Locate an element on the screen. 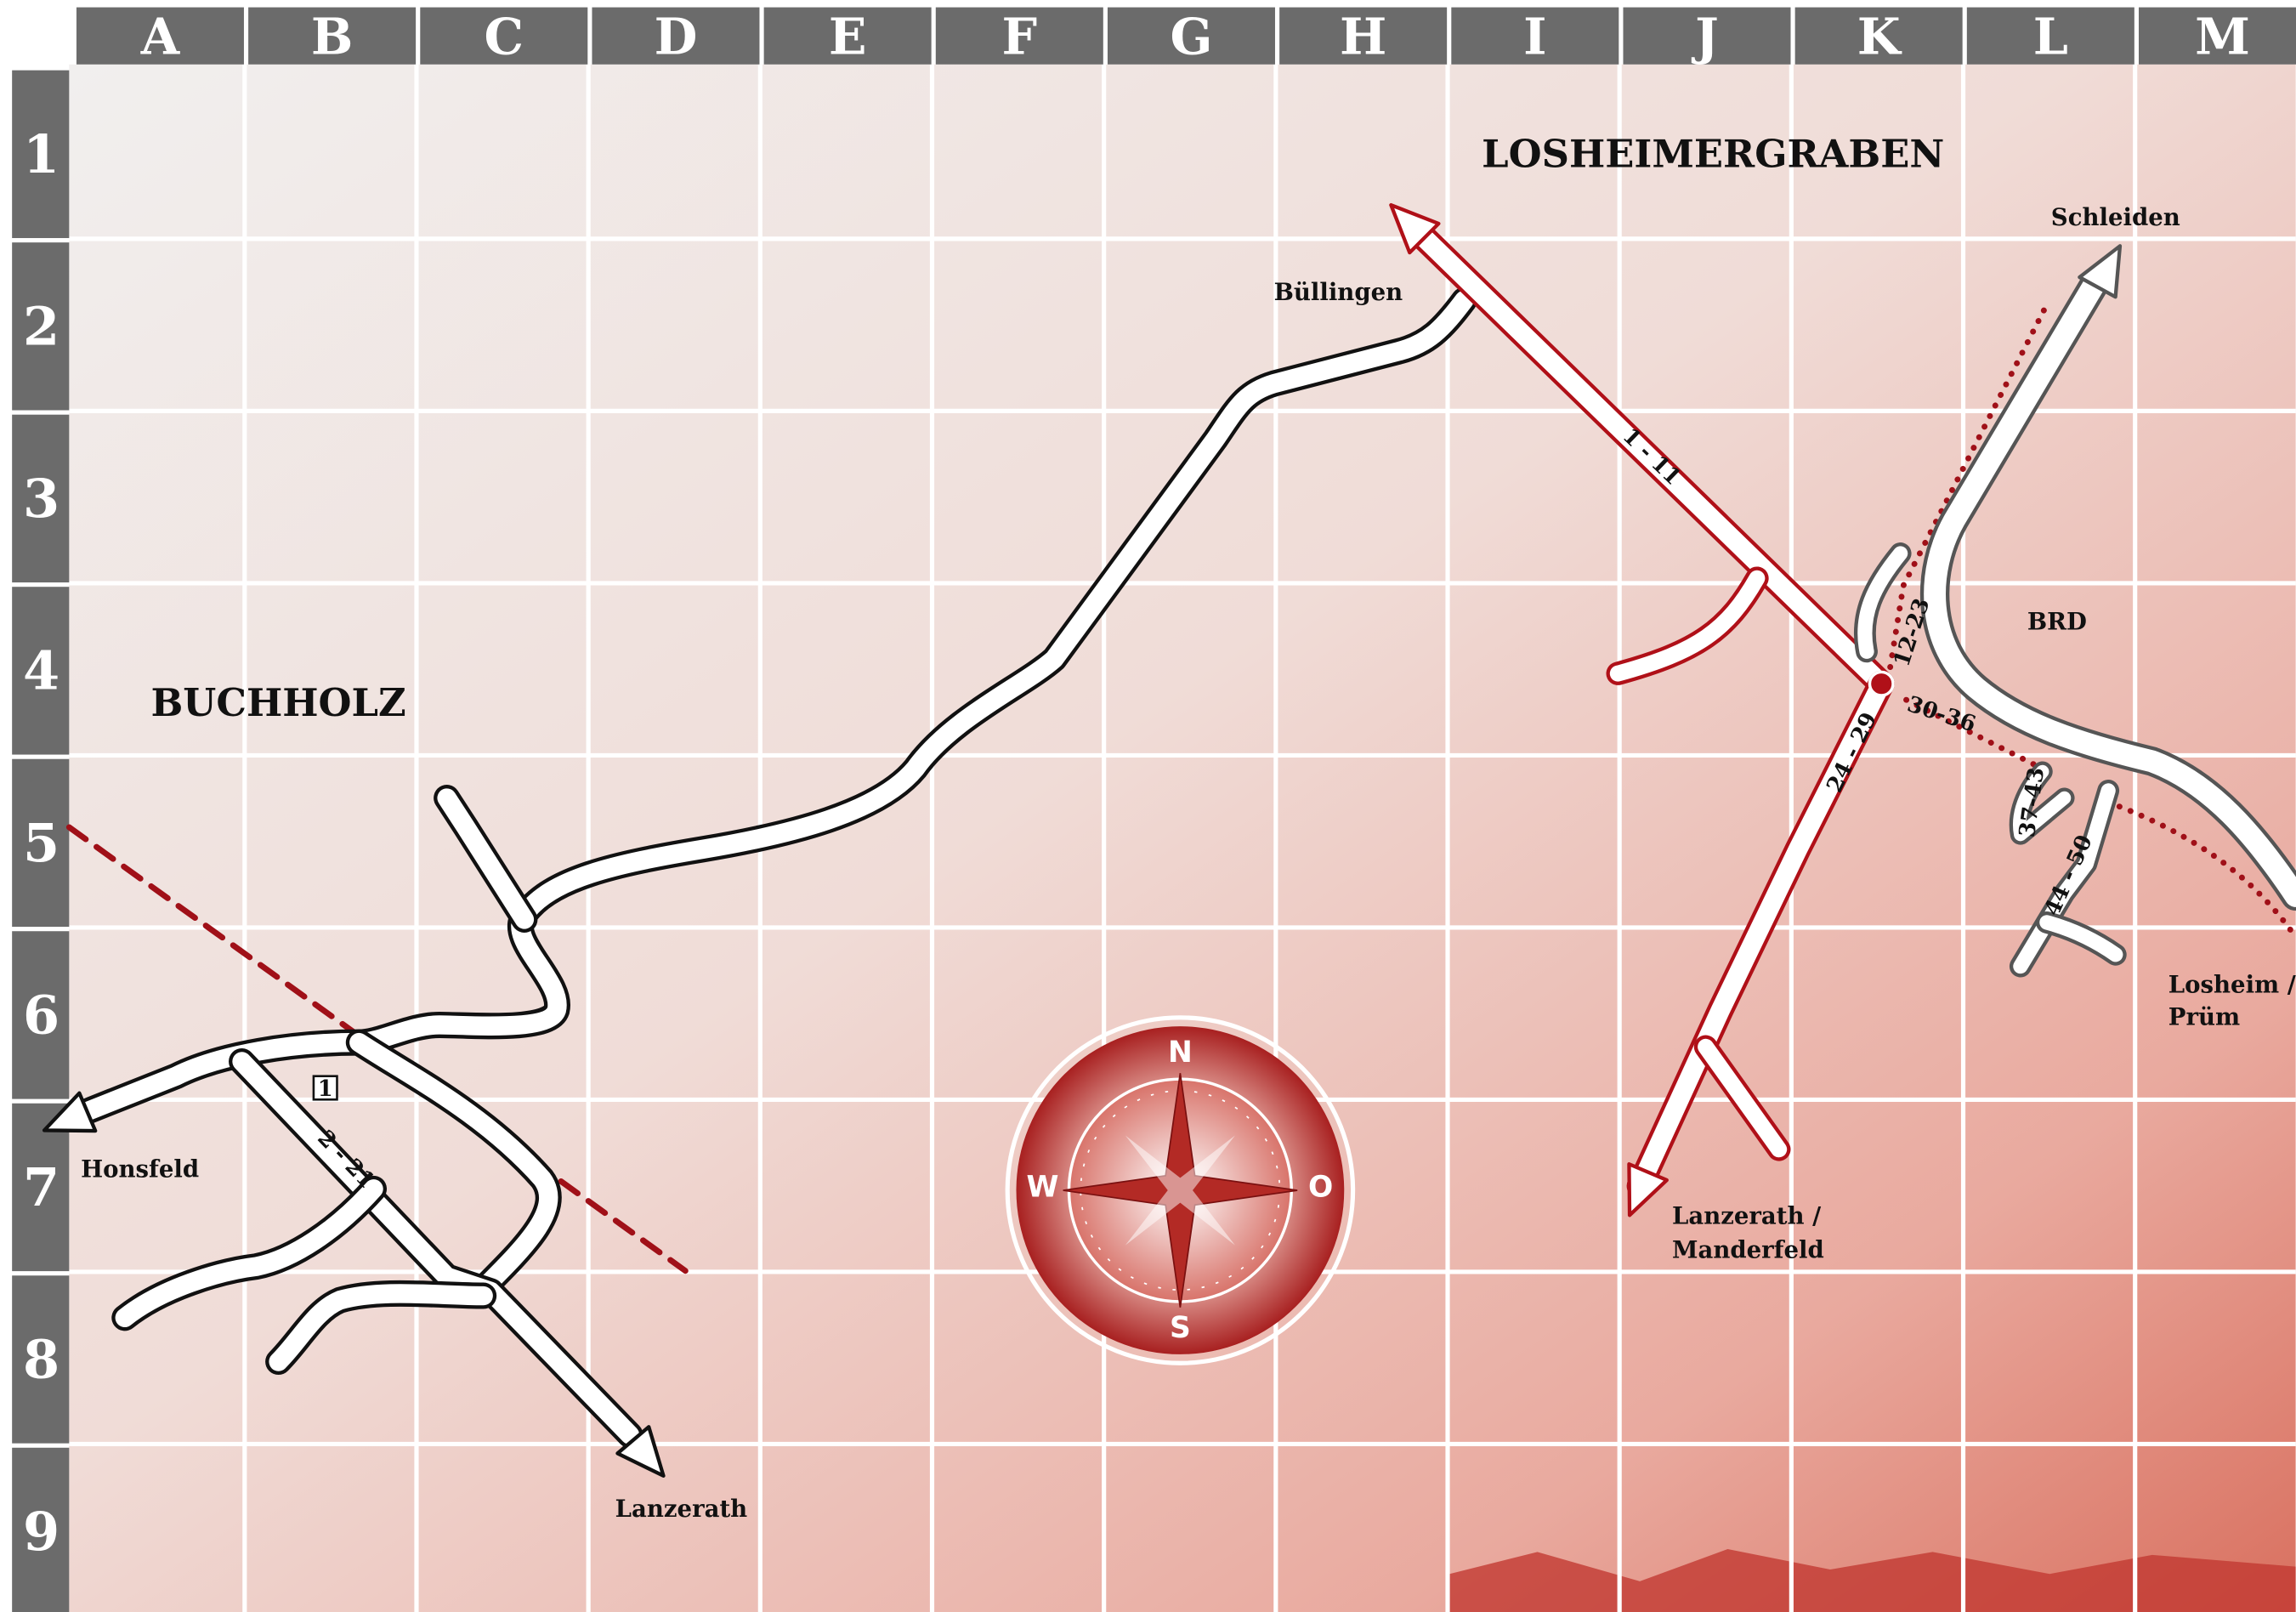 The height and width of the screenshot is (1612, 2296). place-label: Schleiden is located at coordinates (2115, 217).